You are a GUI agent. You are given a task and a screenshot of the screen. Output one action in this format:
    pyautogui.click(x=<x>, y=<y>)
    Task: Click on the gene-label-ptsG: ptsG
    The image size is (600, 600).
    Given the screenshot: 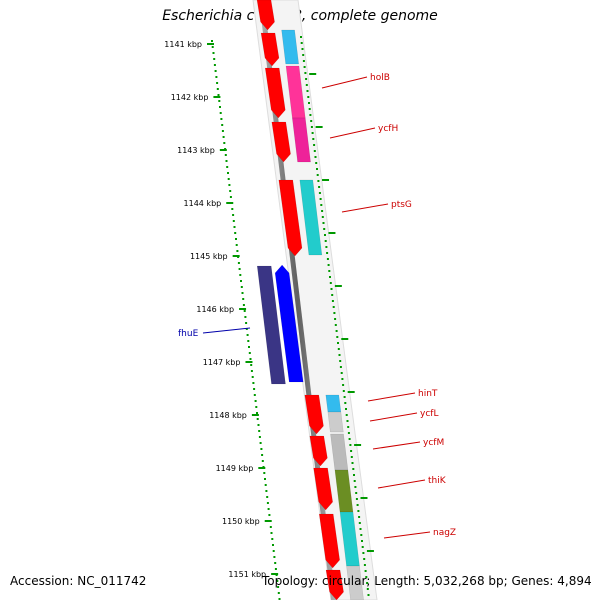 What is the action you would take?
    pyautogui.click(x=401, y=205)
    